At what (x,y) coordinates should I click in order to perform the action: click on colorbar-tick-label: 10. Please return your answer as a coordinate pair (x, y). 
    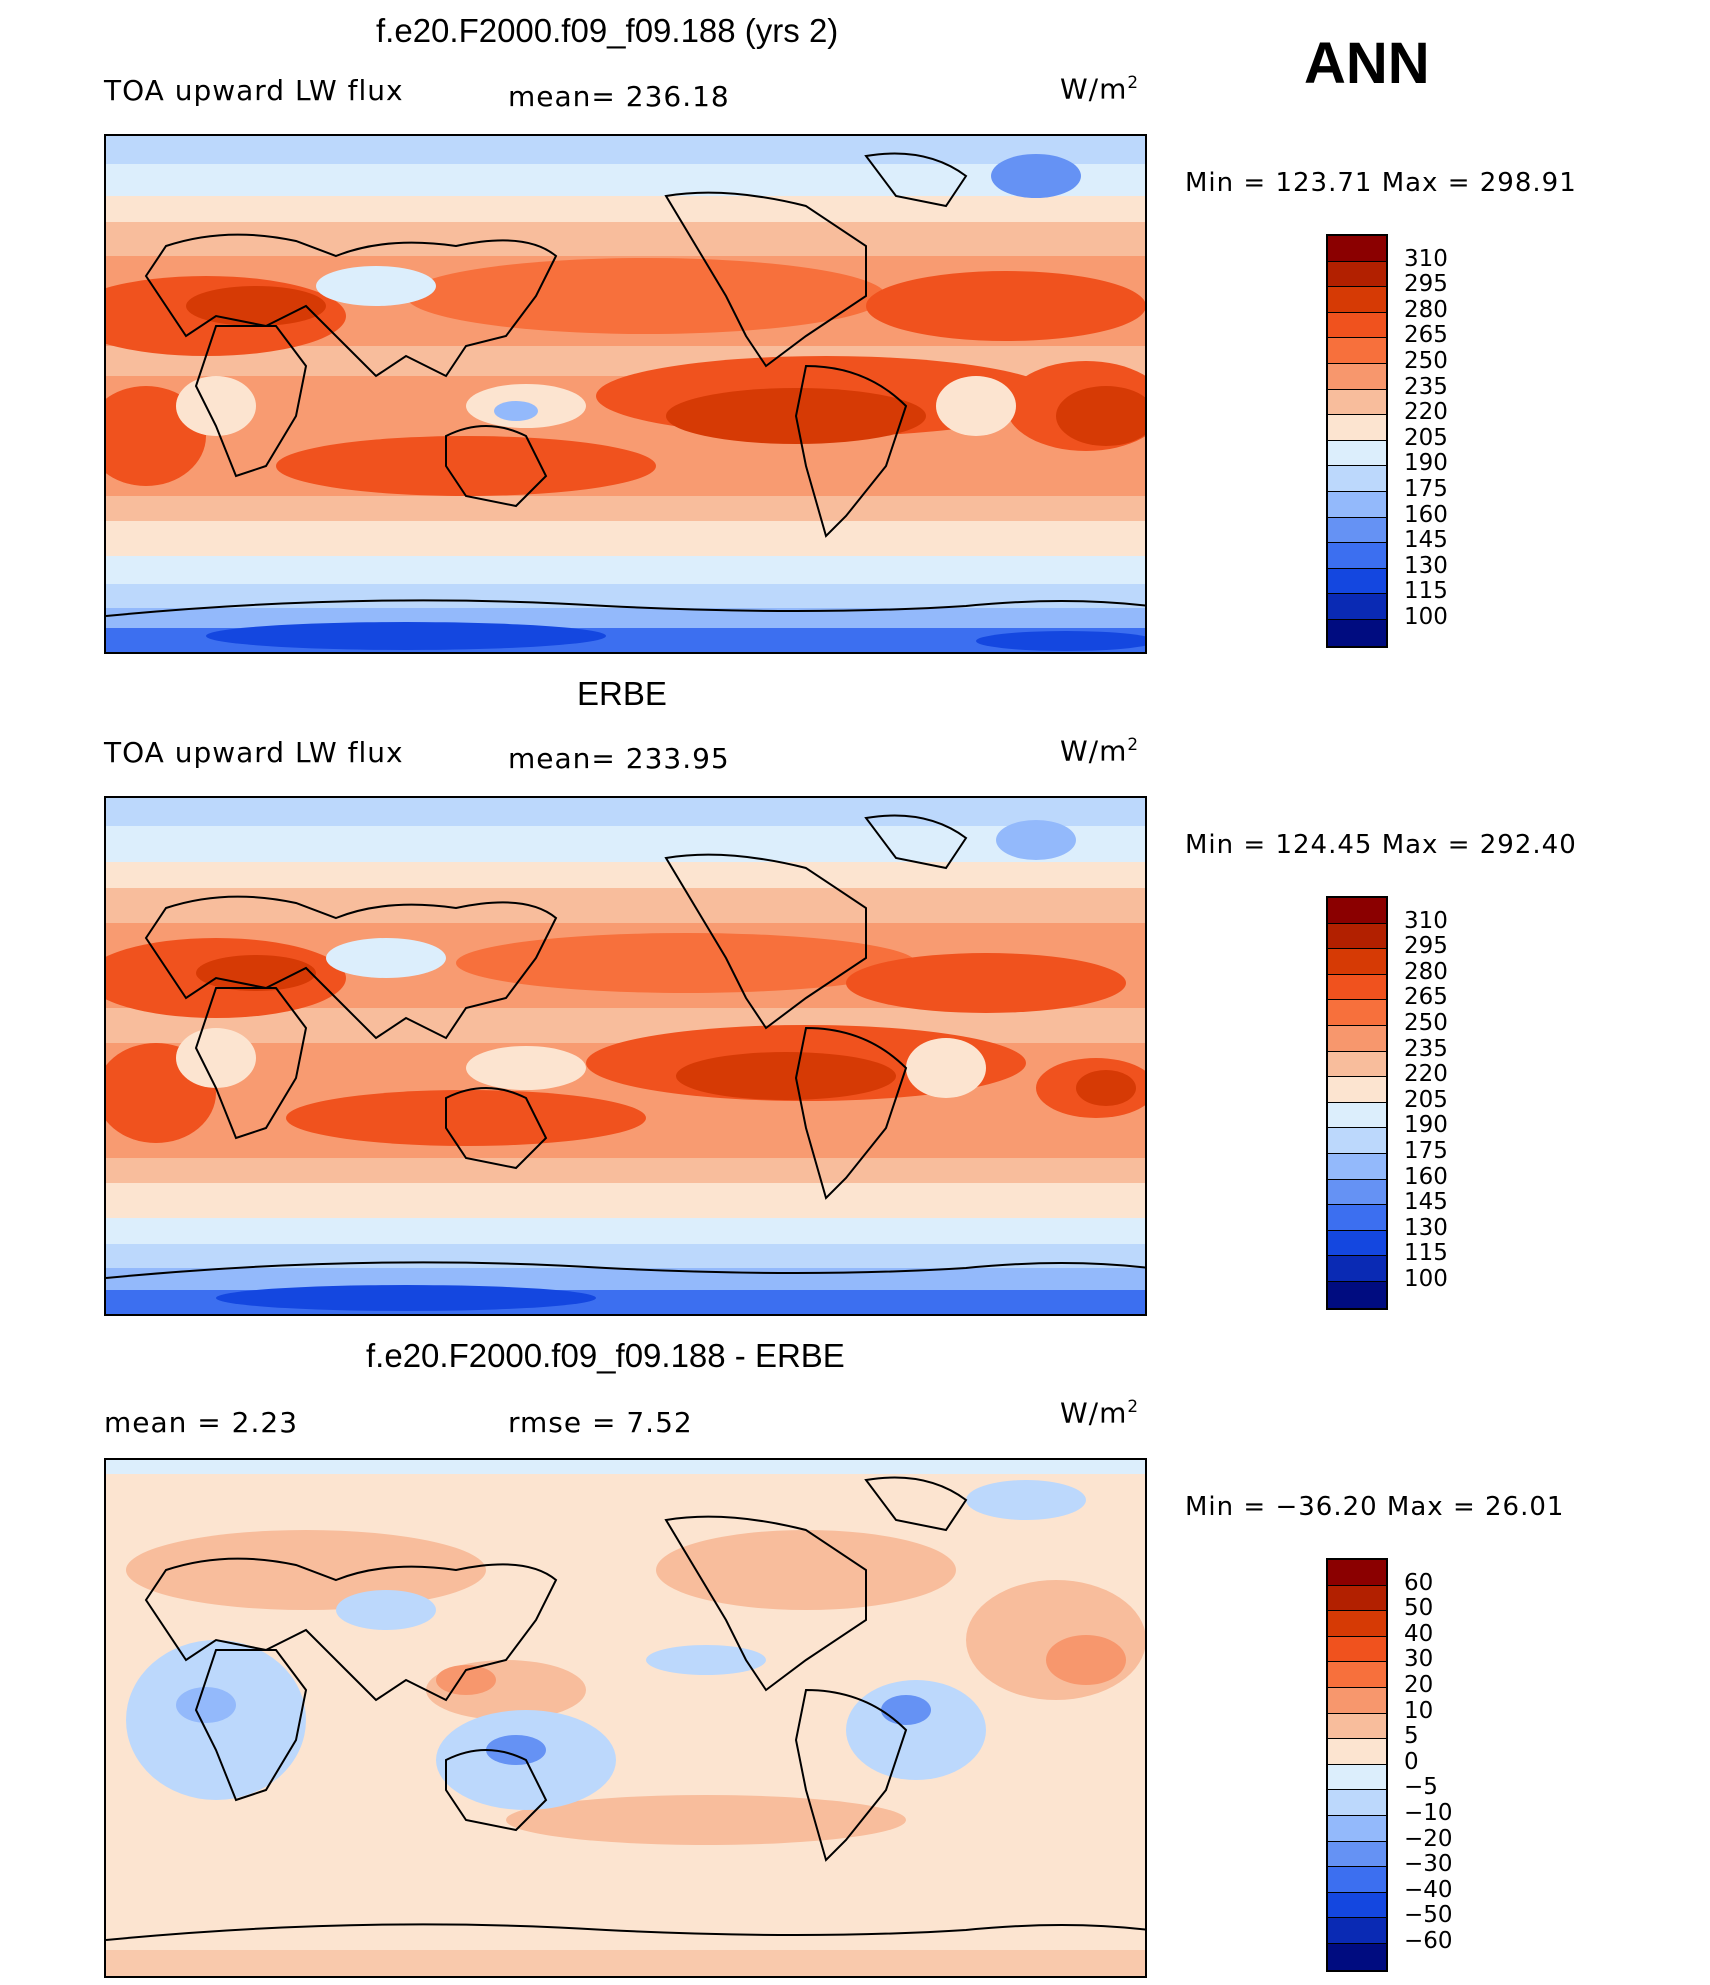
    Looking at the image, I should click on (1419, 1710).